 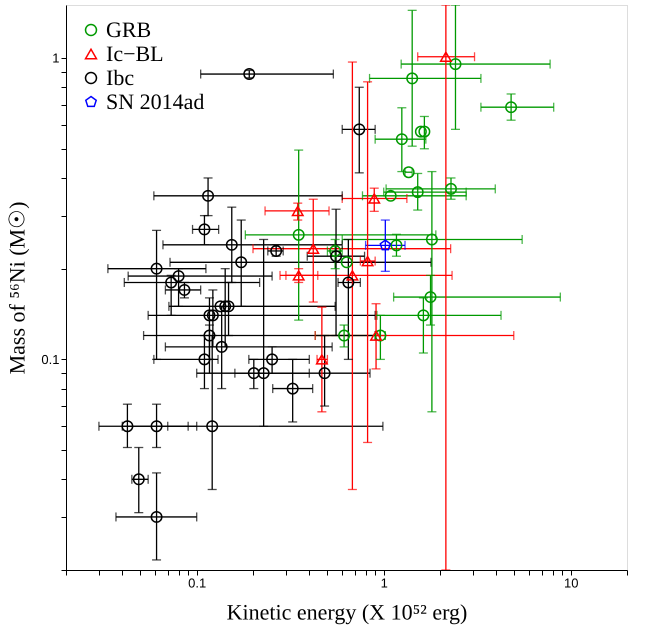 I want to click on x-axis-title: Kinetic energy (X 10⁵² erg), so click(x=347, y=612).